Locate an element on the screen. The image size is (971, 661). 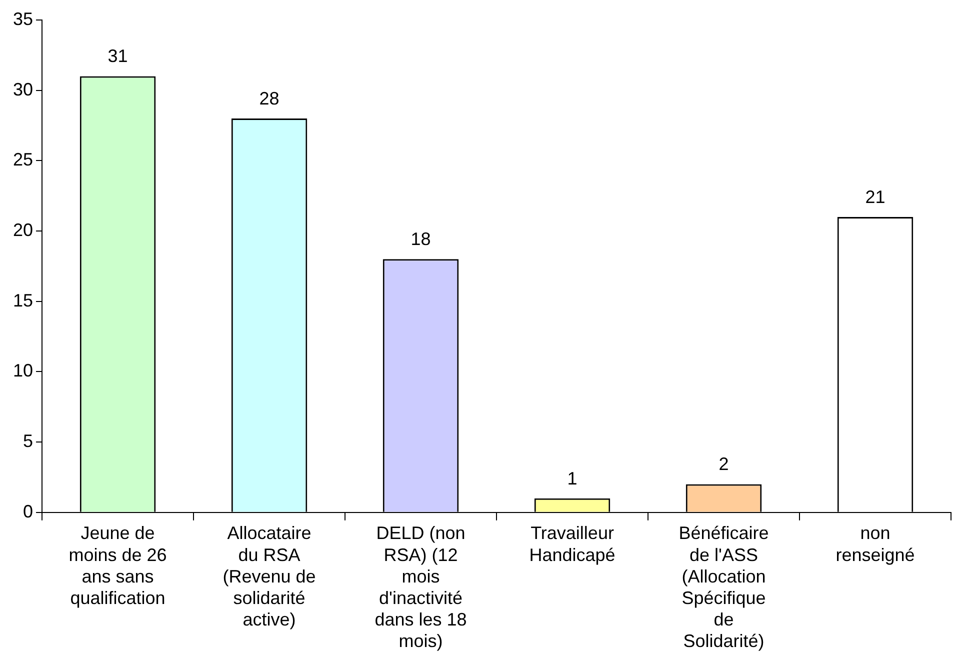
data-label: 1 is located at coordinates (572, 478).